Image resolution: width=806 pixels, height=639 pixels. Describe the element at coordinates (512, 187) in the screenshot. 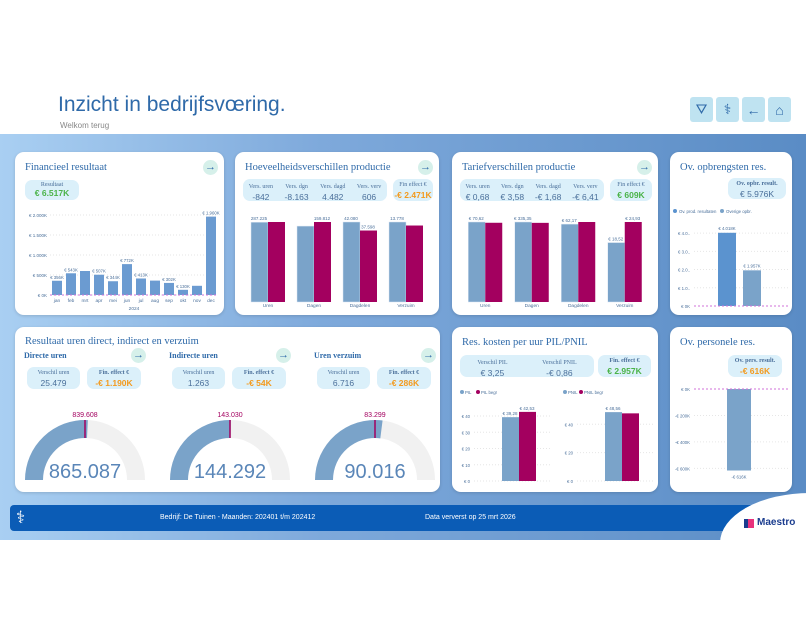

I see `kpi-label: Vers. dgn` at that location.